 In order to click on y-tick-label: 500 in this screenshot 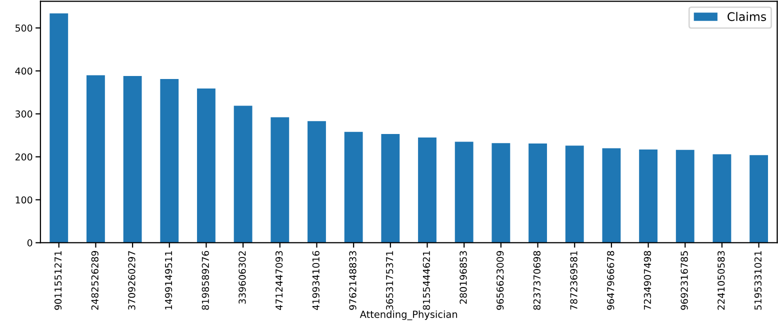, I will do `click(24, 28)`.